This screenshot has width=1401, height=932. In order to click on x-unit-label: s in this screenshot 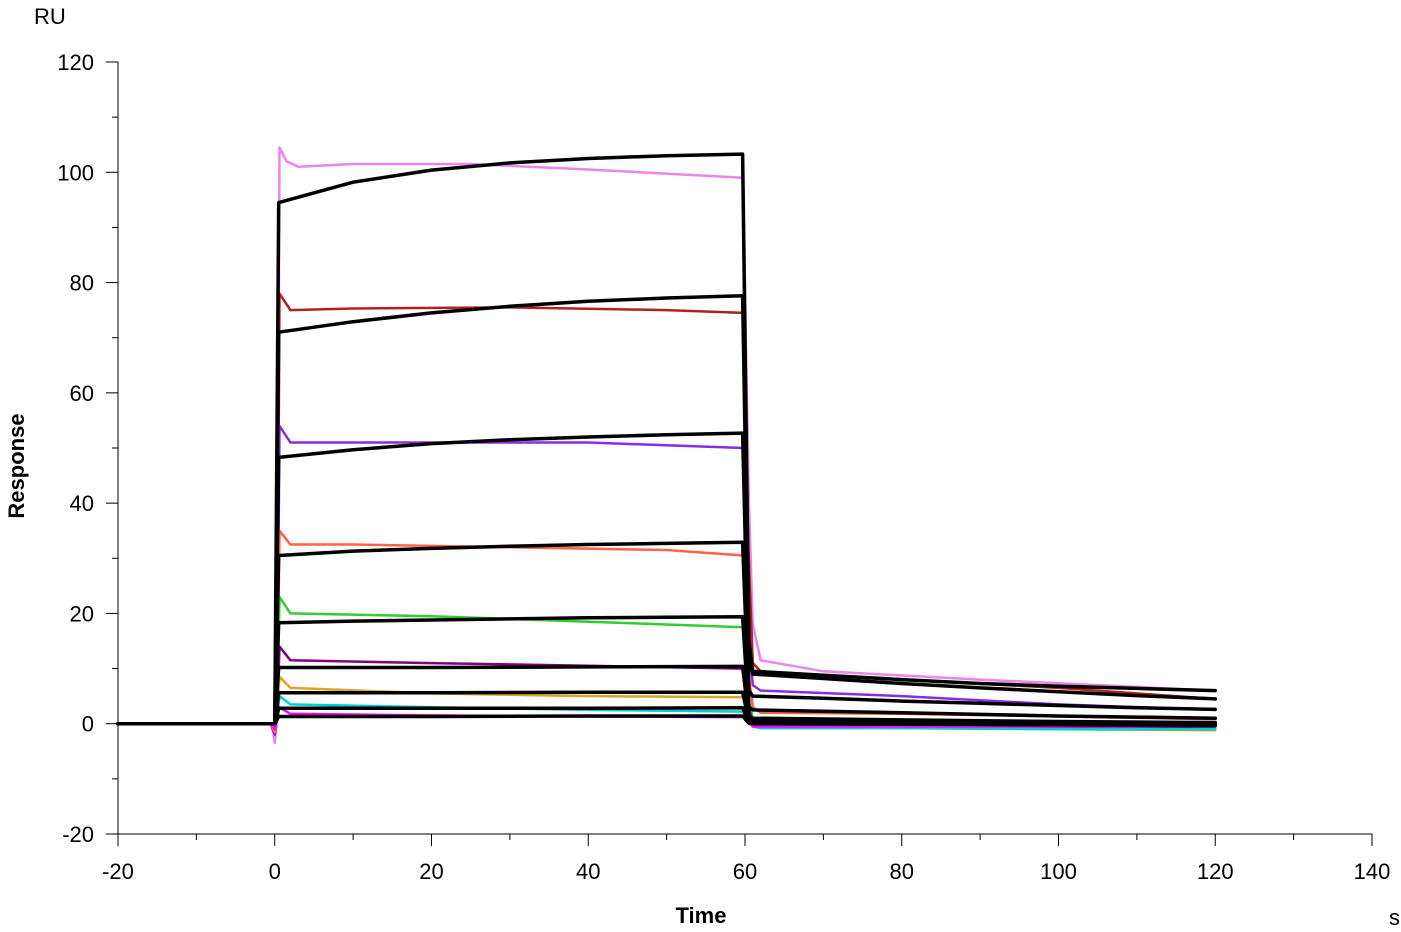, I will do `click(1394, 917)`.